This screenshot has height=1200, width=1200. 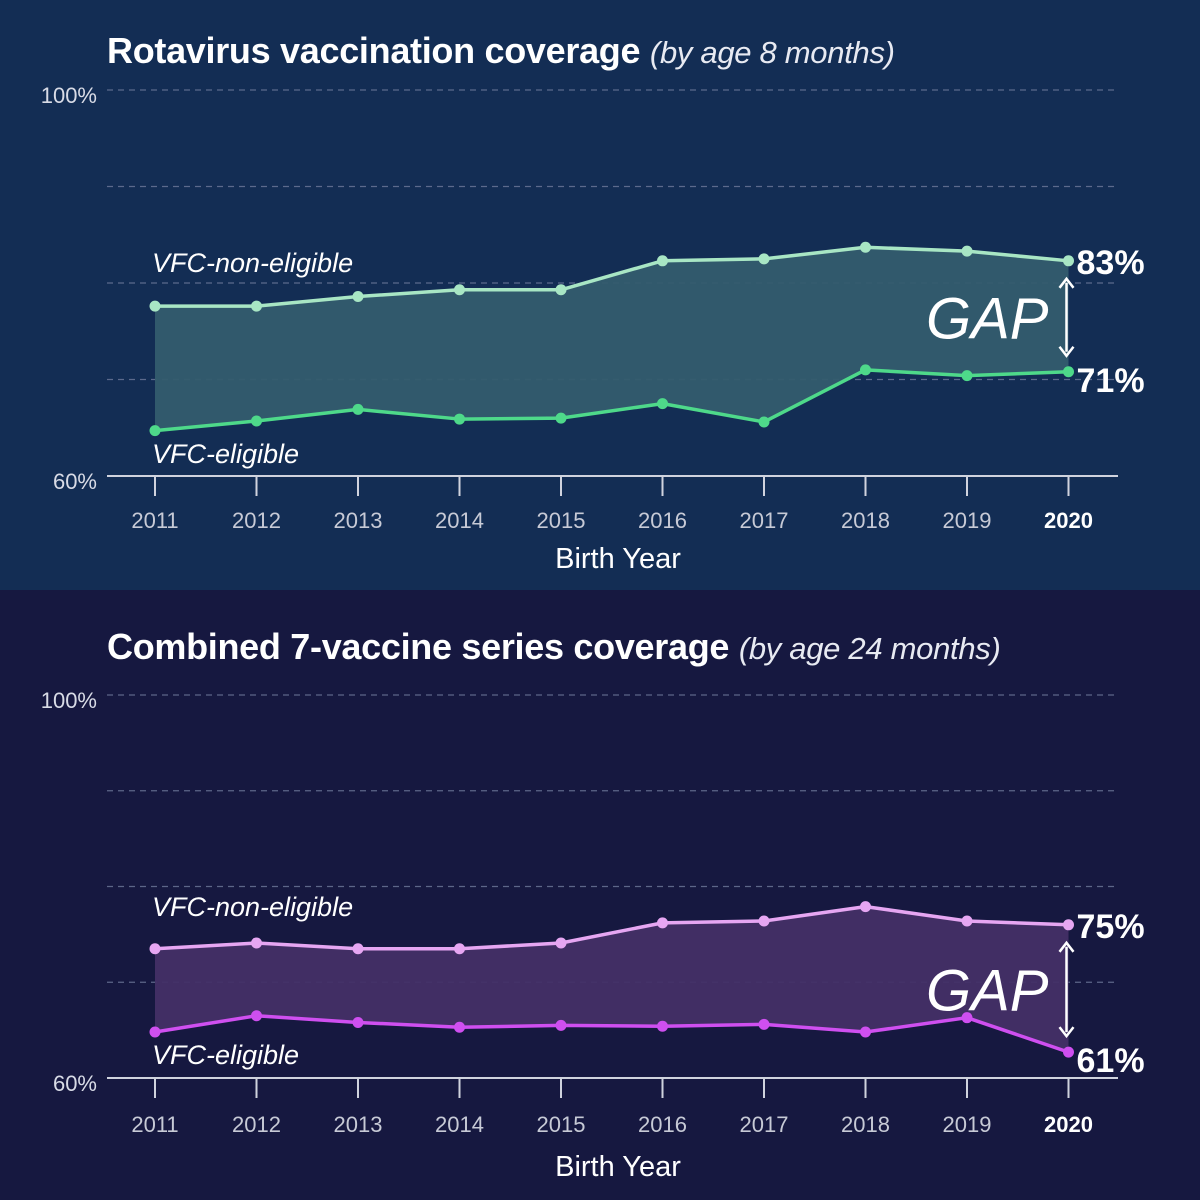 I want to click on end-value-label-vfc-eligible: 61%, so click(x=1111, y=1061).